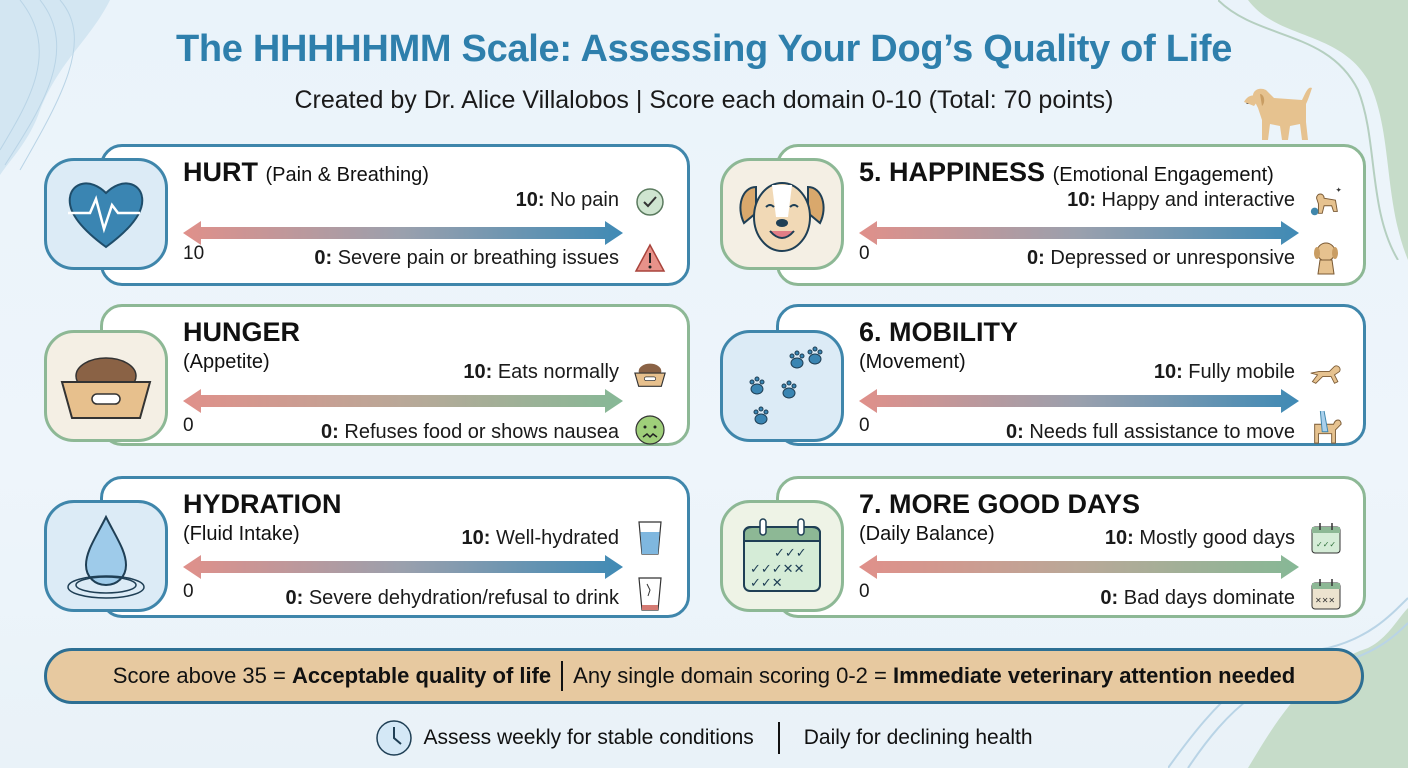 This screenshot has width=1408, height=768. I want to click on good-description: 10: Fully mobile, so click(1224, 372).